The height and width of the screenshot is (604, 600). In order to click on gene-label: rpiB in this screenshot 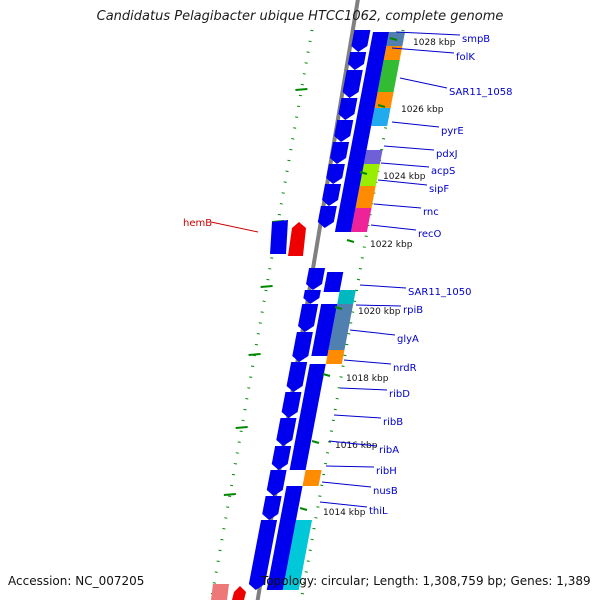, I will do `click(413, 310)`.